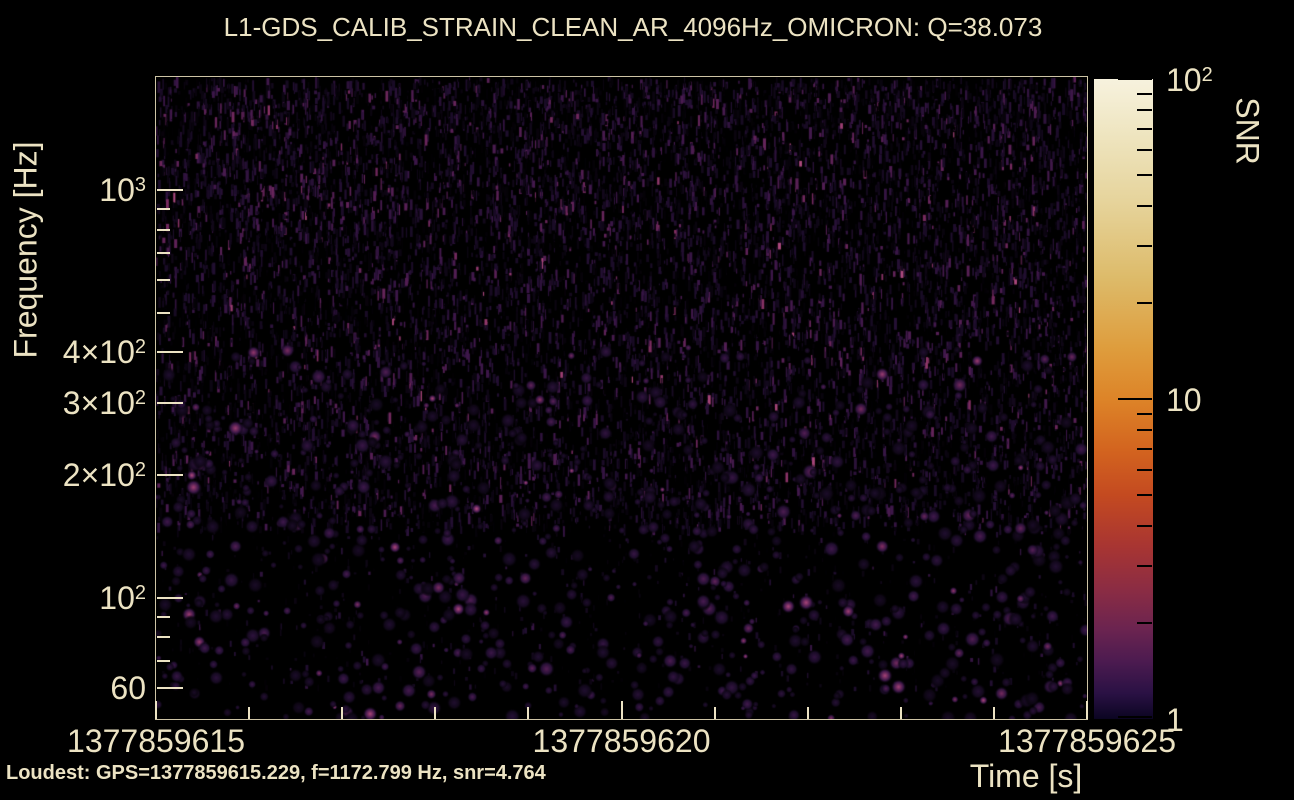 This screenshot has width=1294, height=800. What do you see at coordinates (104, 352) in the screenshot?
I see `y-axis-tick-label: 4×10²` at bounding box center [104, 352].